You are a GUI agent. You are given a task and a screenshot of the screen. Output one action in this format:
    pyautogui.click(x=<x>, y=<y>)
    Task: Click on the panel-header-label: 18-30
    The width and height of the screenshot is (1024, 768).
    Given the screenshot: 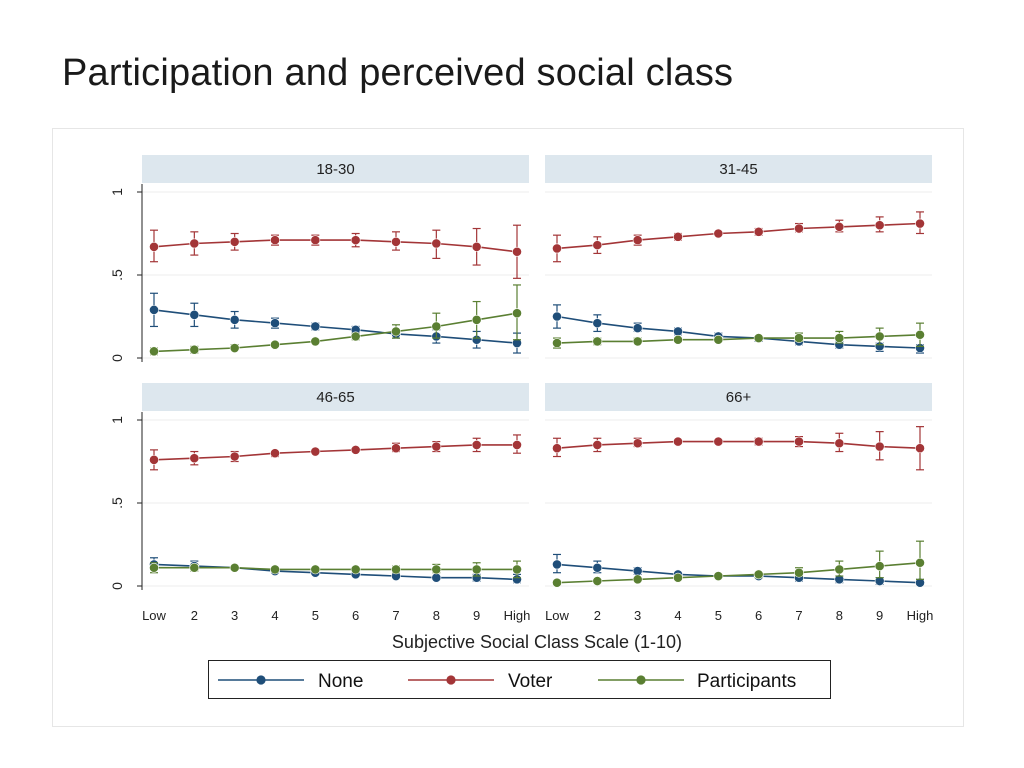 What is the action you would take?
    pyautogui.click(x=335, y=169)
    